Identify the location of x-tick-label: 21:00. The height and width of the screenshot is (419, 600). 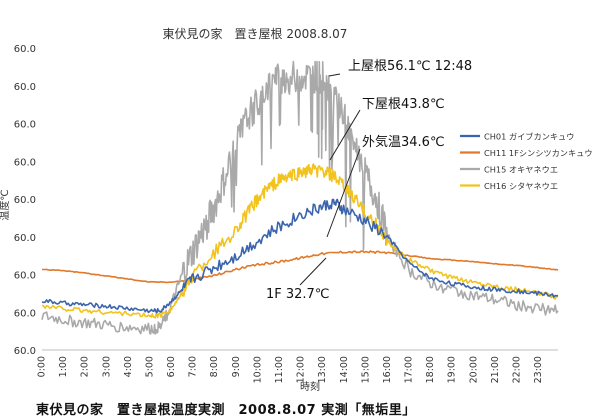
(495, 369).